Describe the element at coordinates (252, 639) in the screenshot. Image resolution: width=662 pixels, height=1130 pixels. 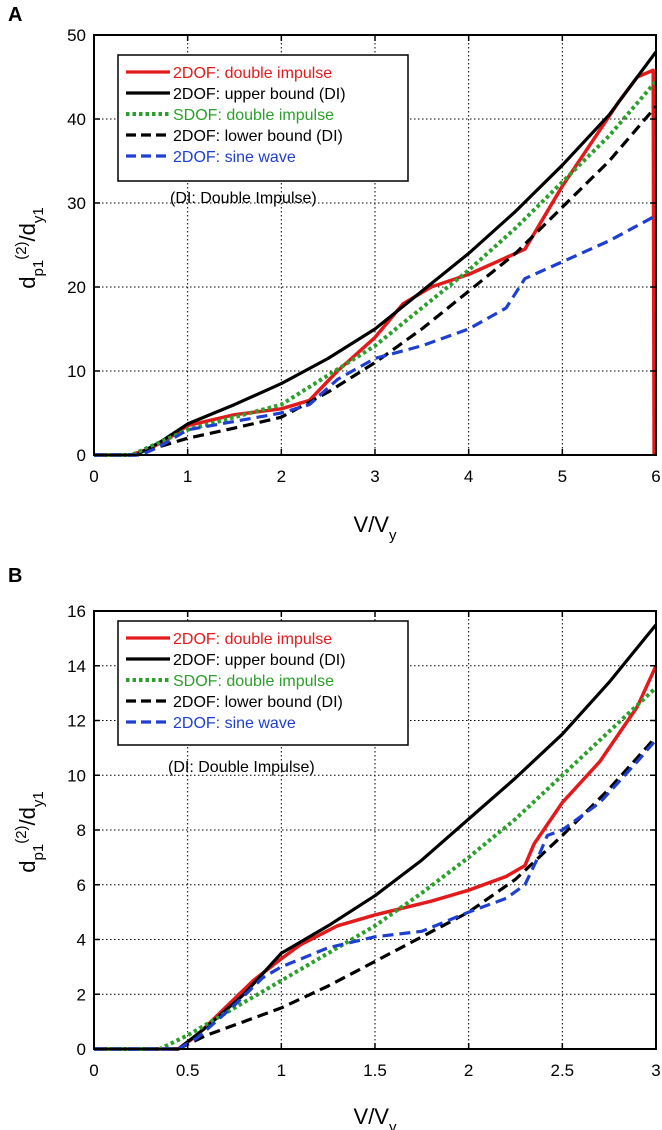
I see `chart-b-legend-label-0: 2DOF: double impulse` at that location.